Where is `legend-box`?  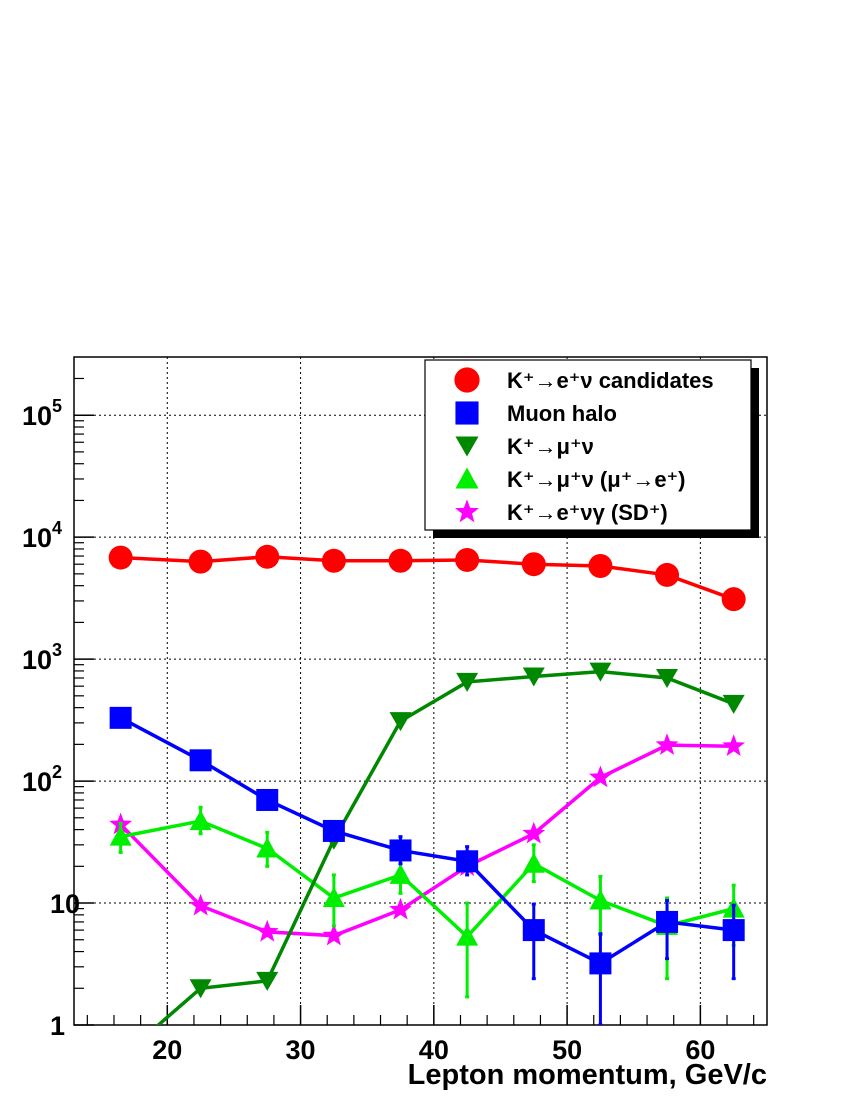 legend-box is located at coordinates (588, 445).